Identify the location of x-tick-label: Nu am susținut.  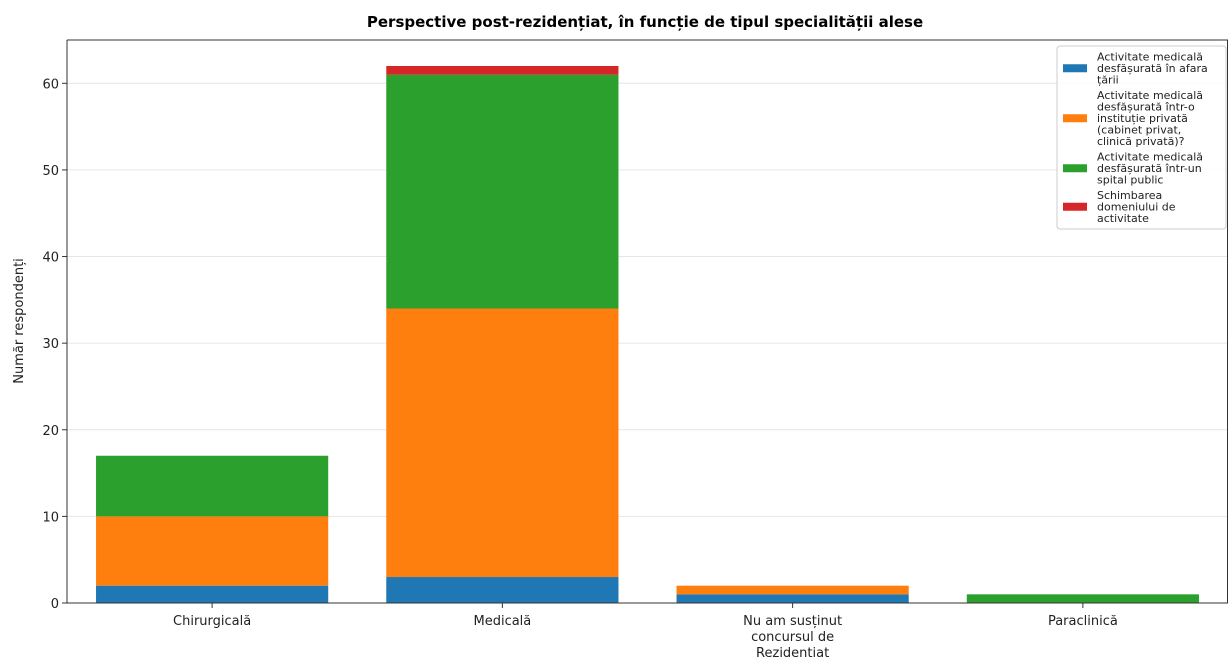
(792, 621).